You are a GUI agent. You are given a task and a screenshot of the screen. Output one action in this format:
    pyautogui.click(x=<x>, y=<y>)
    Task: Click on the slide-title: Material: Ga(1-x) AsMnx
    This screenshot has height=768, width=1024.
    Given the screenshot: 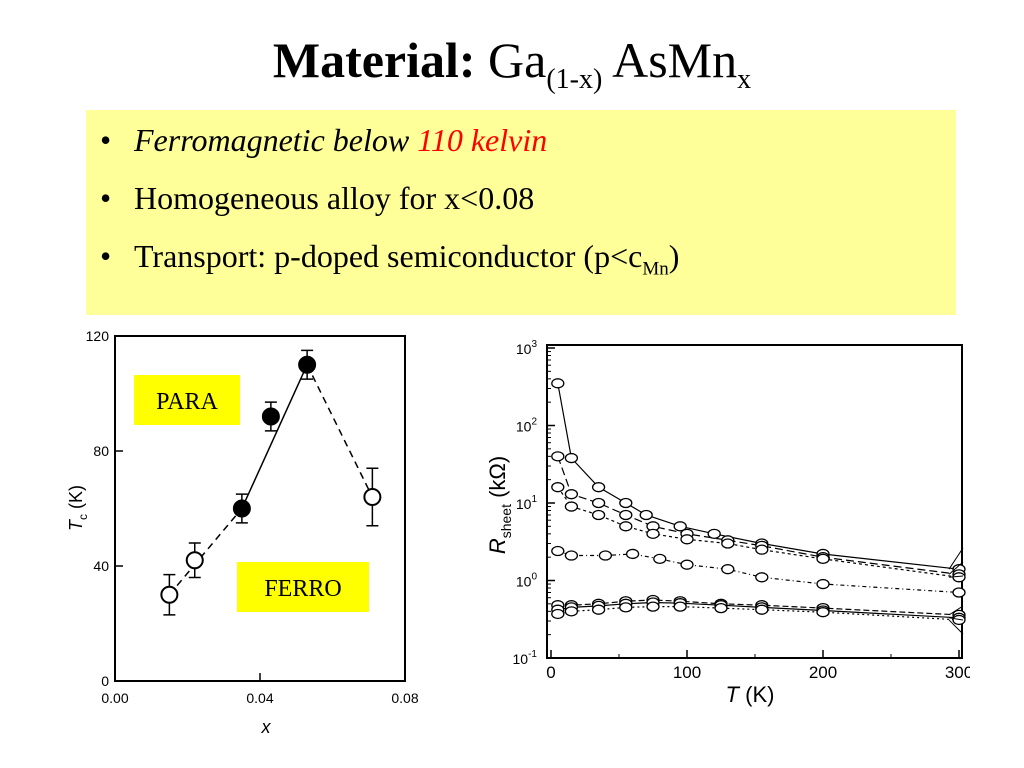 What is the action you would take?
    pyautogui.click(x=512, y=70)
    